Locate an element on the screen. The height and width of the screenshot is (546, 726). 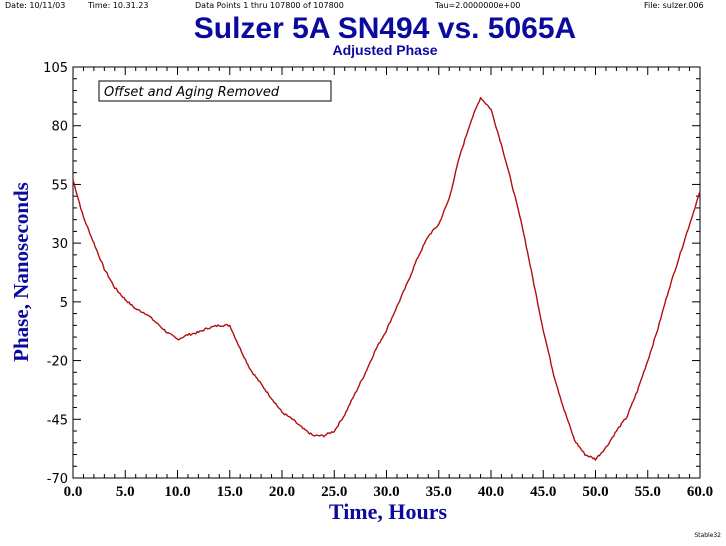
header-data-points: Data Points 1 thru 107800 of 107800 is located at coordinates (269, 5).